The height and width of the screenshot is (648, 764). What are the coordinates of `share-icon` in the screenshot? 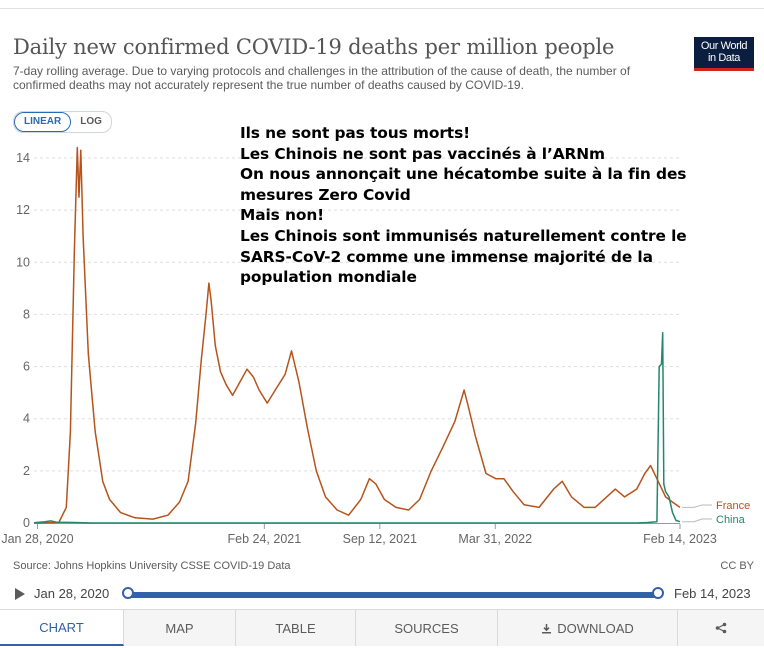 It's located at (721, 628).